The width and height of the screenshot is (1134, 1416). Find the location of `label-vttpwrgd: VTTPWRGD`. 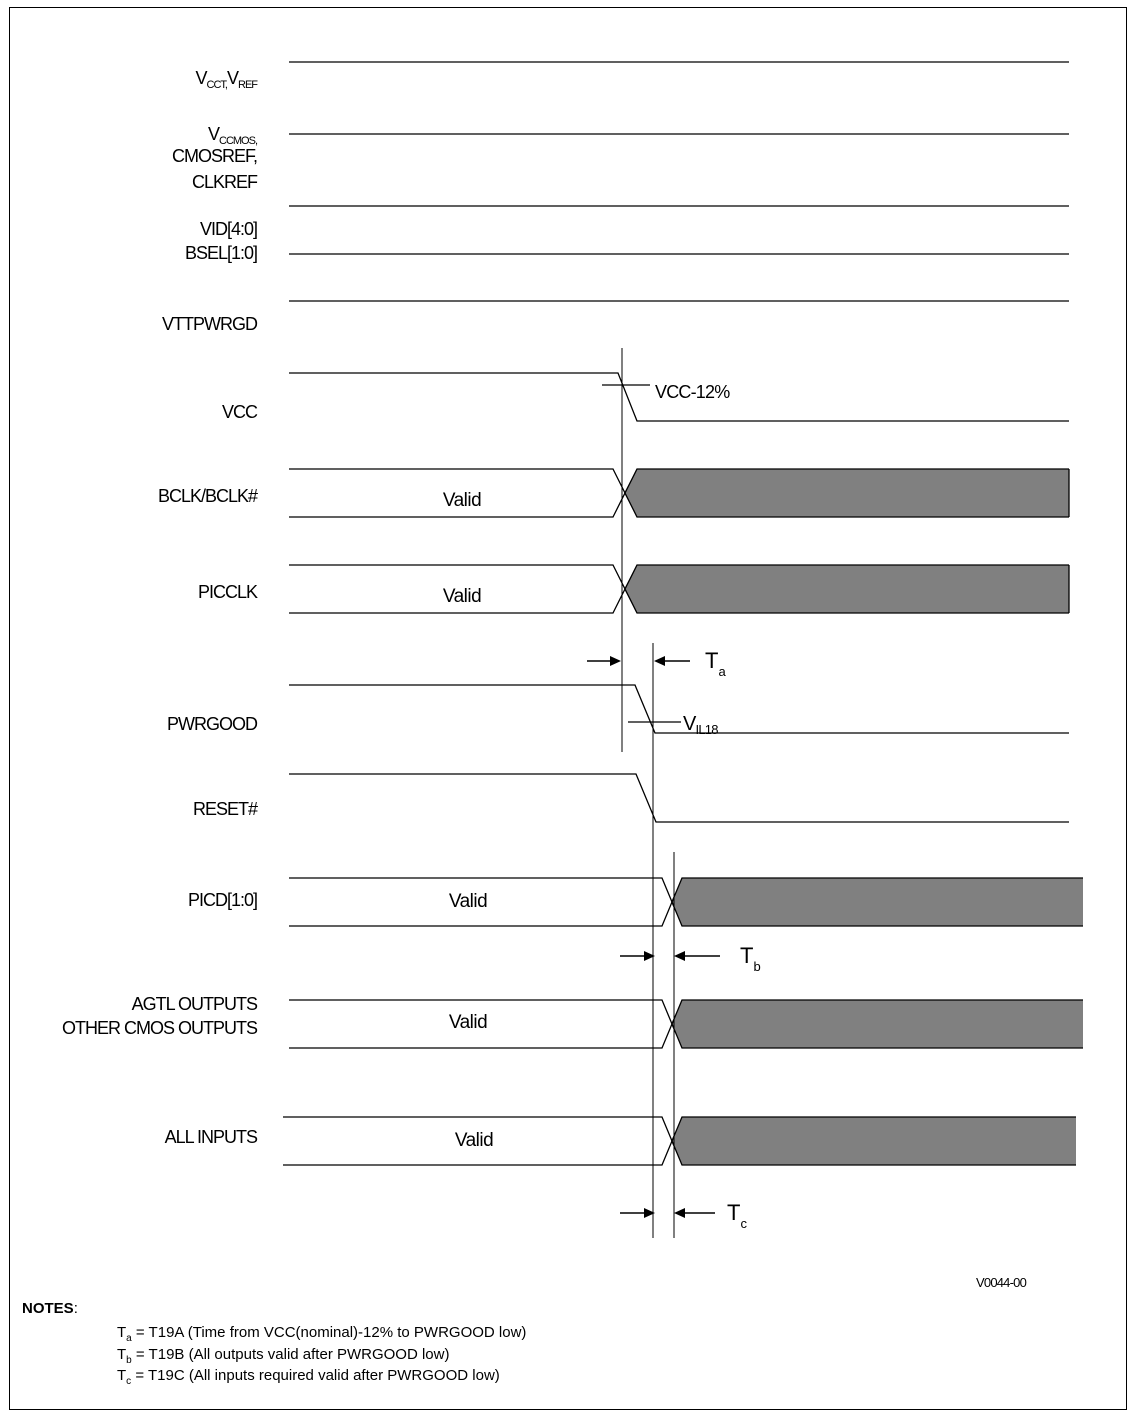

label-vttpwrgd: VTTPWRGD is located at coordinates (210, 324).